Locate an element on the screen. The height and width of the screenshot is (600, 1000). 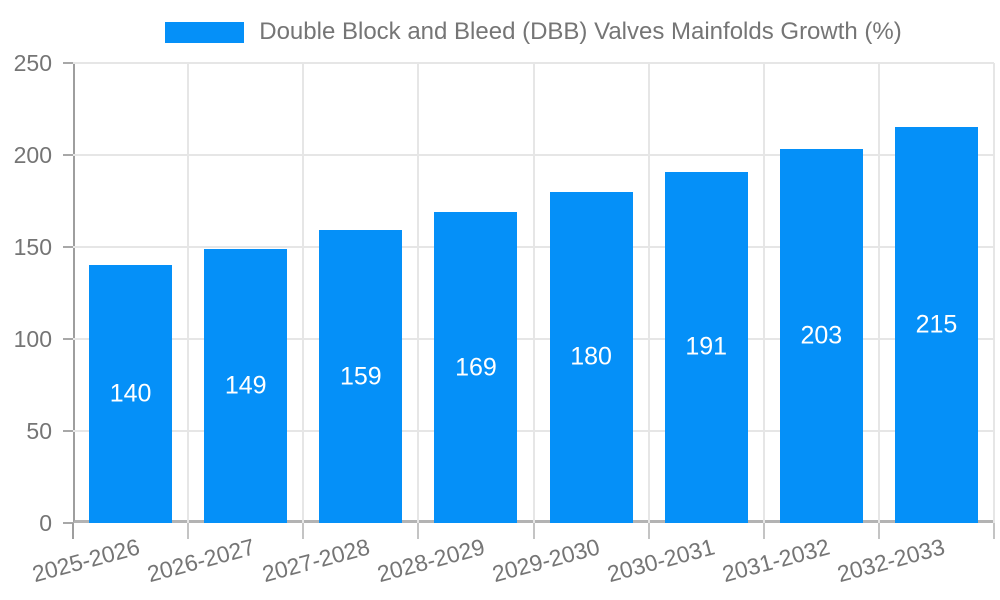
y-axis-label: 0 is located at coordinates (45, 523).